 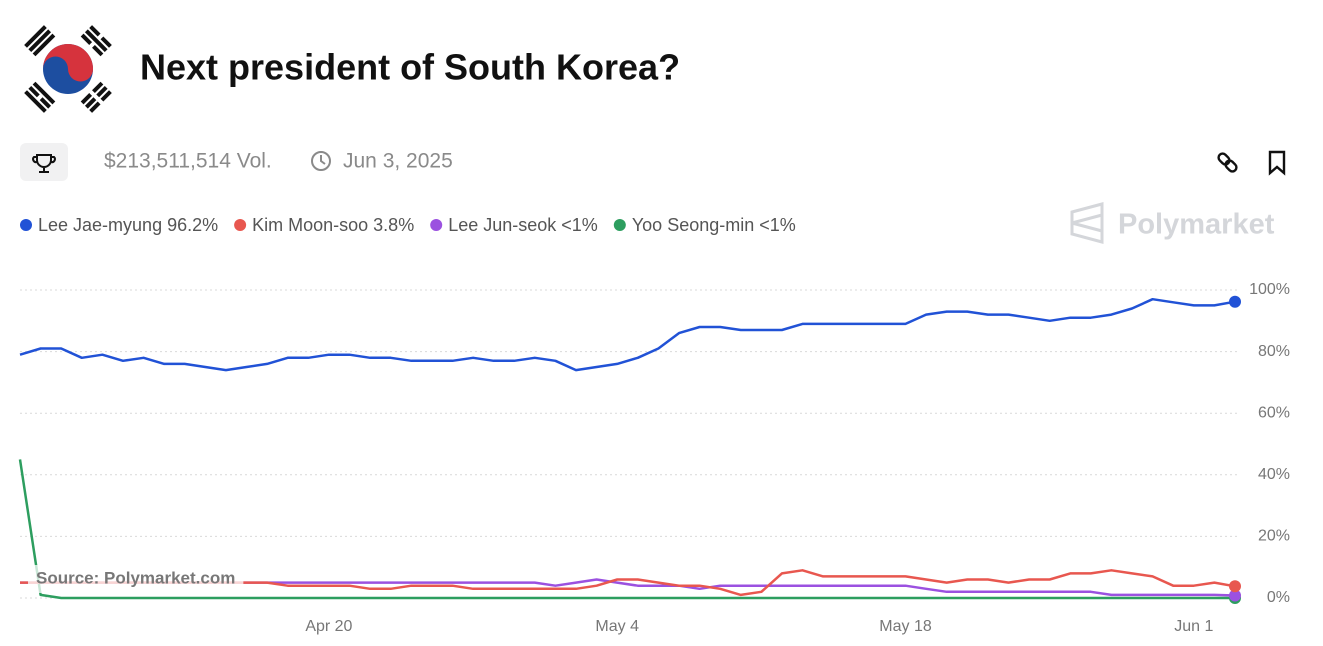 I want to click on legend-value: 96.2%, so click(x=192, y=225).